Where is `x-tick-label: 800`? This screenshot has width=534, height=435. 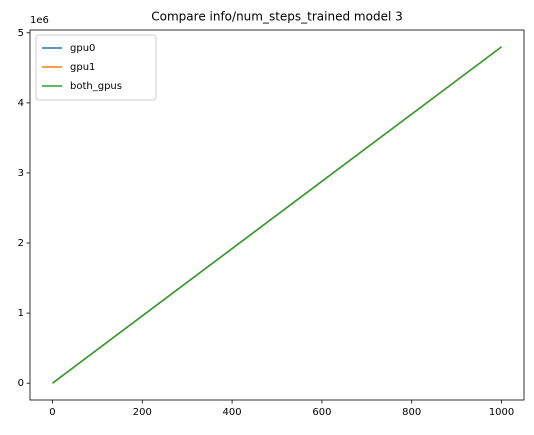 x-tick-label: 800 is located at coordinates (411, 412).